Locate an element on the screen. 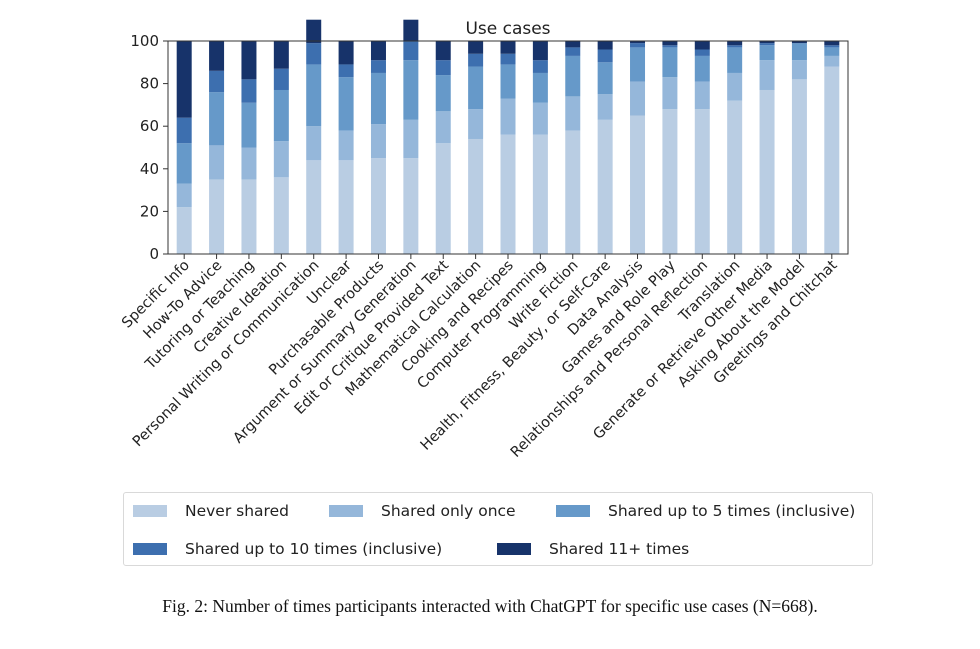  y-tick-label: 60 is located at coordinates (149, 126).